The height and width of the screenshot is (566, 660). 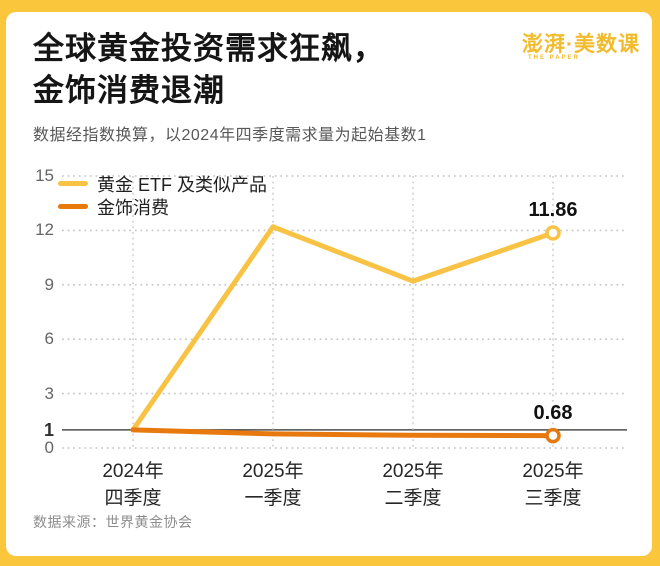 I want to click on legend-label: 金饰消费, so click(x=133, y=207).